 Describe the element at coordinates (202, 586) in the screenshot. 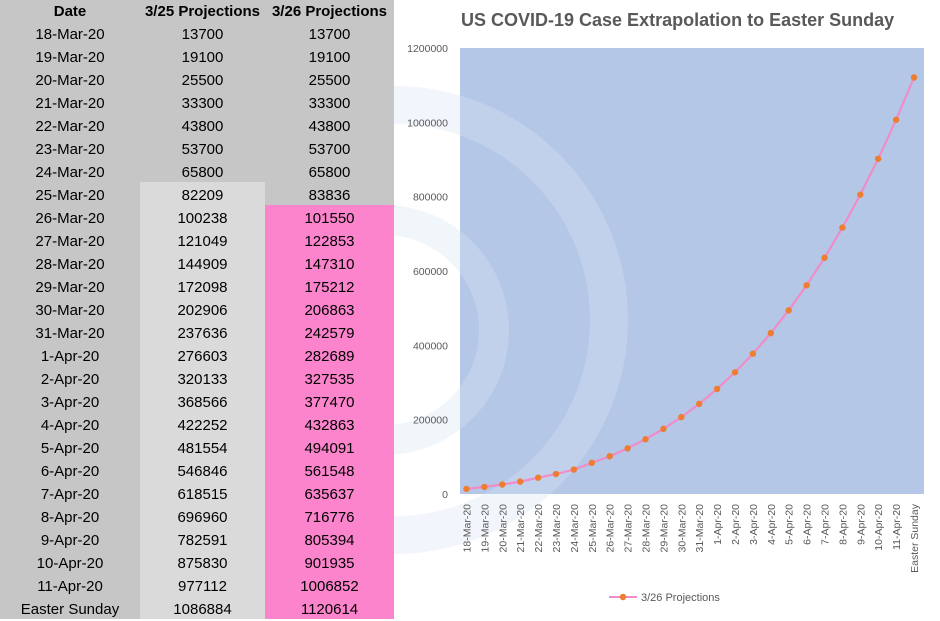

I see `table-cell: 977112` at that location.